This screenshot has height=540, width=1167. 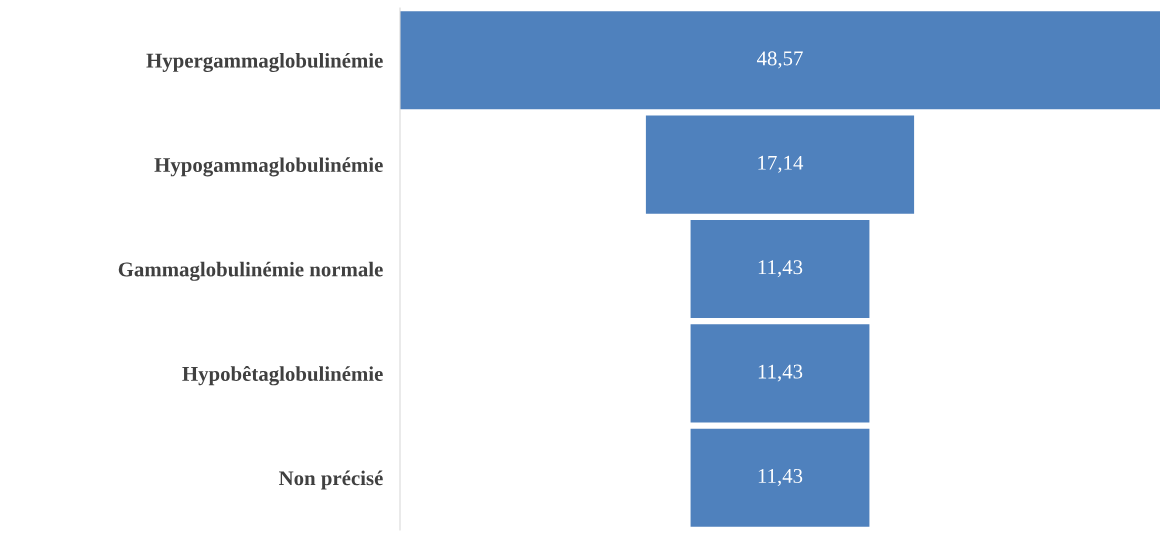 What do you see at coordinates (268, 167) in the screenshot?
I see `category-label: Hypogammaglobulinémie` at bounding box center [268, 167].